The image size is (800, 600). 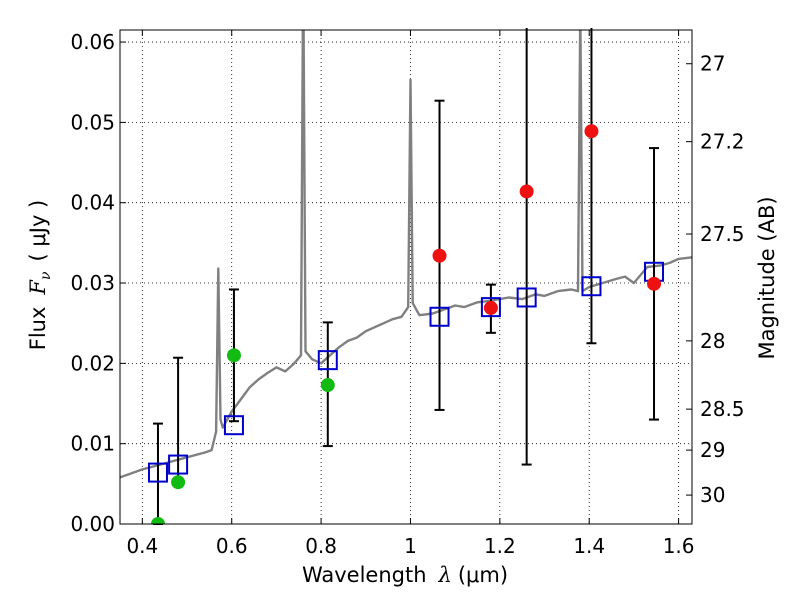 What do you see at coordinates (712, 341) in the screenshot?
I see `y2-tick-label: 28` at bounding box center [712, 341].